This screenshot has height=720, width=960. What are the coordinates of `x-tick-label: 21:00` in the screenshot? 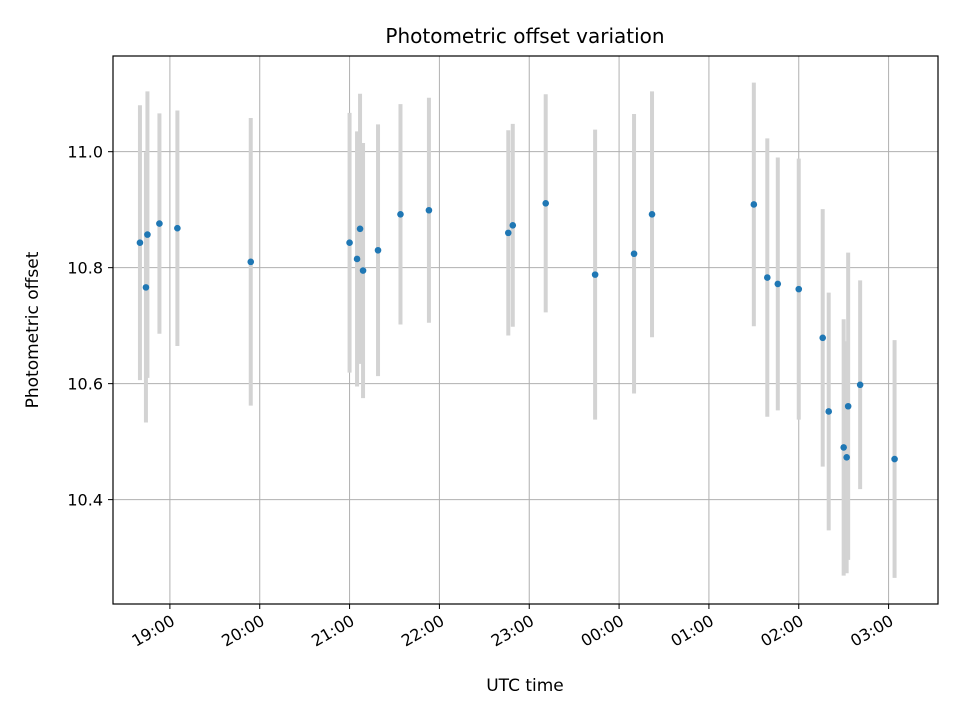 It's located at (332, 631).